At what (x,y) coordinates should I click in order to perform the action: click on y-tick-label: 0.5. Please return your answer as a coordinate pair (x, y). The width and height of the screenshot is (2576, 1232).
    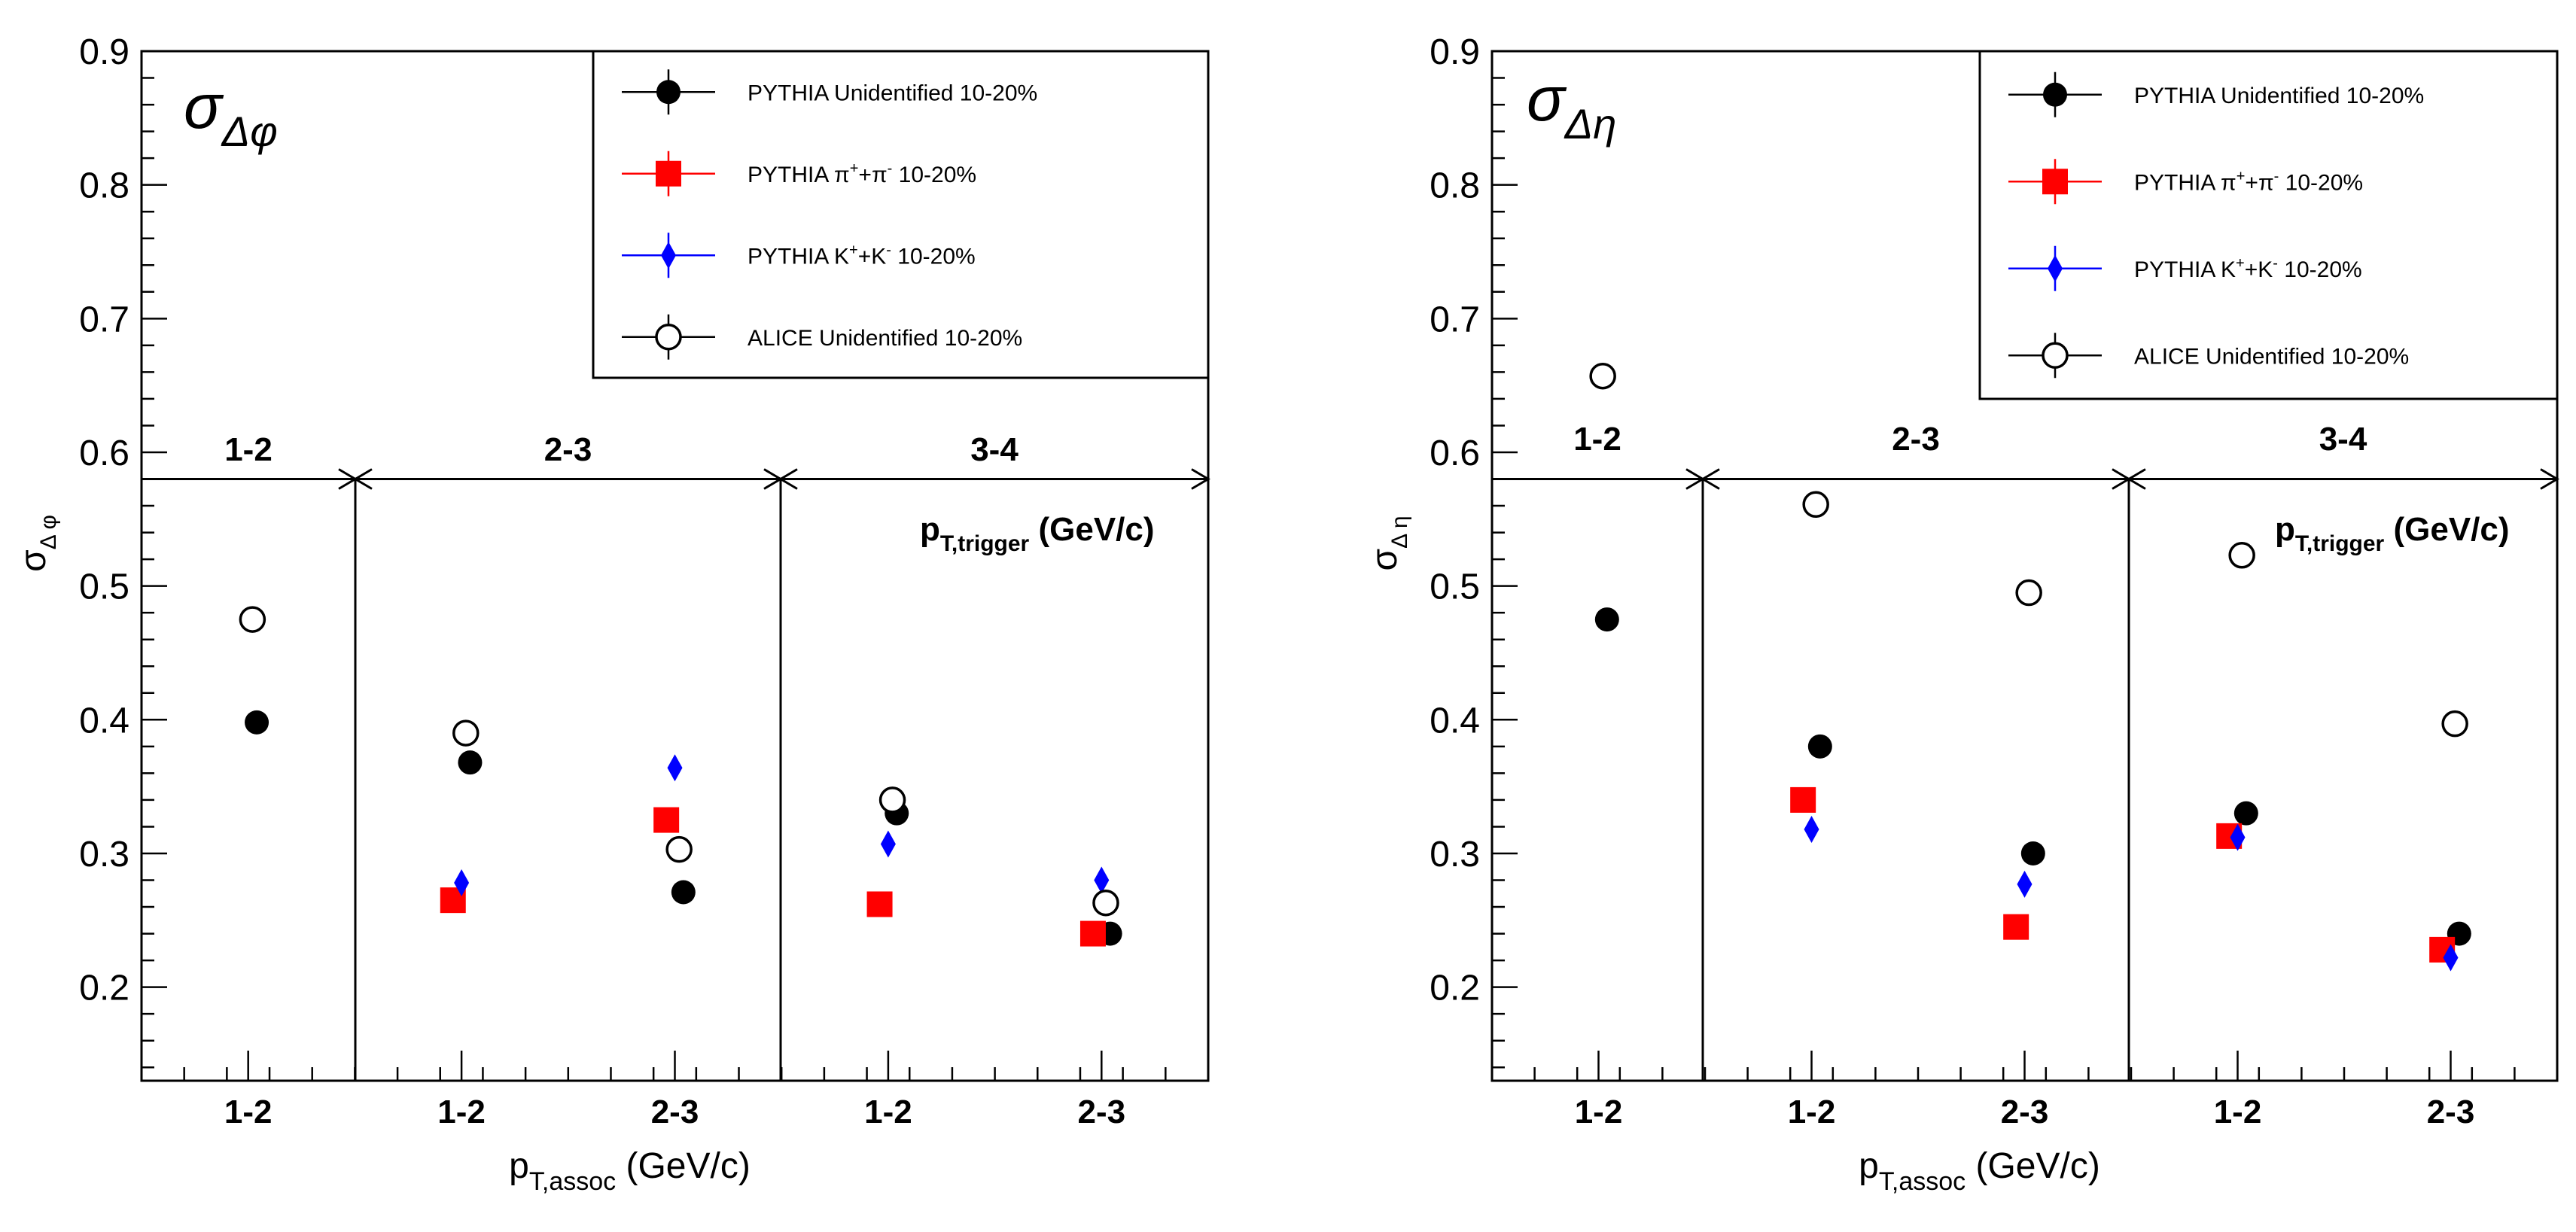
    Looking at the image, I should click on (1455, 587).